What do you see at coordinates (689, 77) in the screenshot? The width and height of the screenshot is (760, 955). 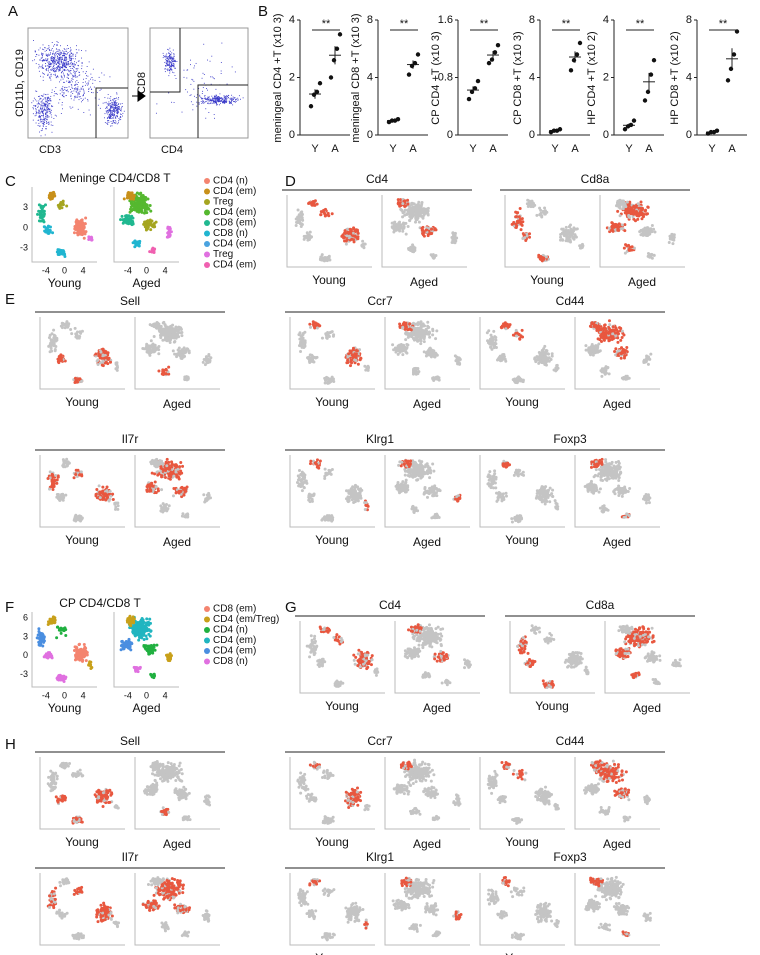 I see `y-tick-label: 4` at bounding box center [689, 77].